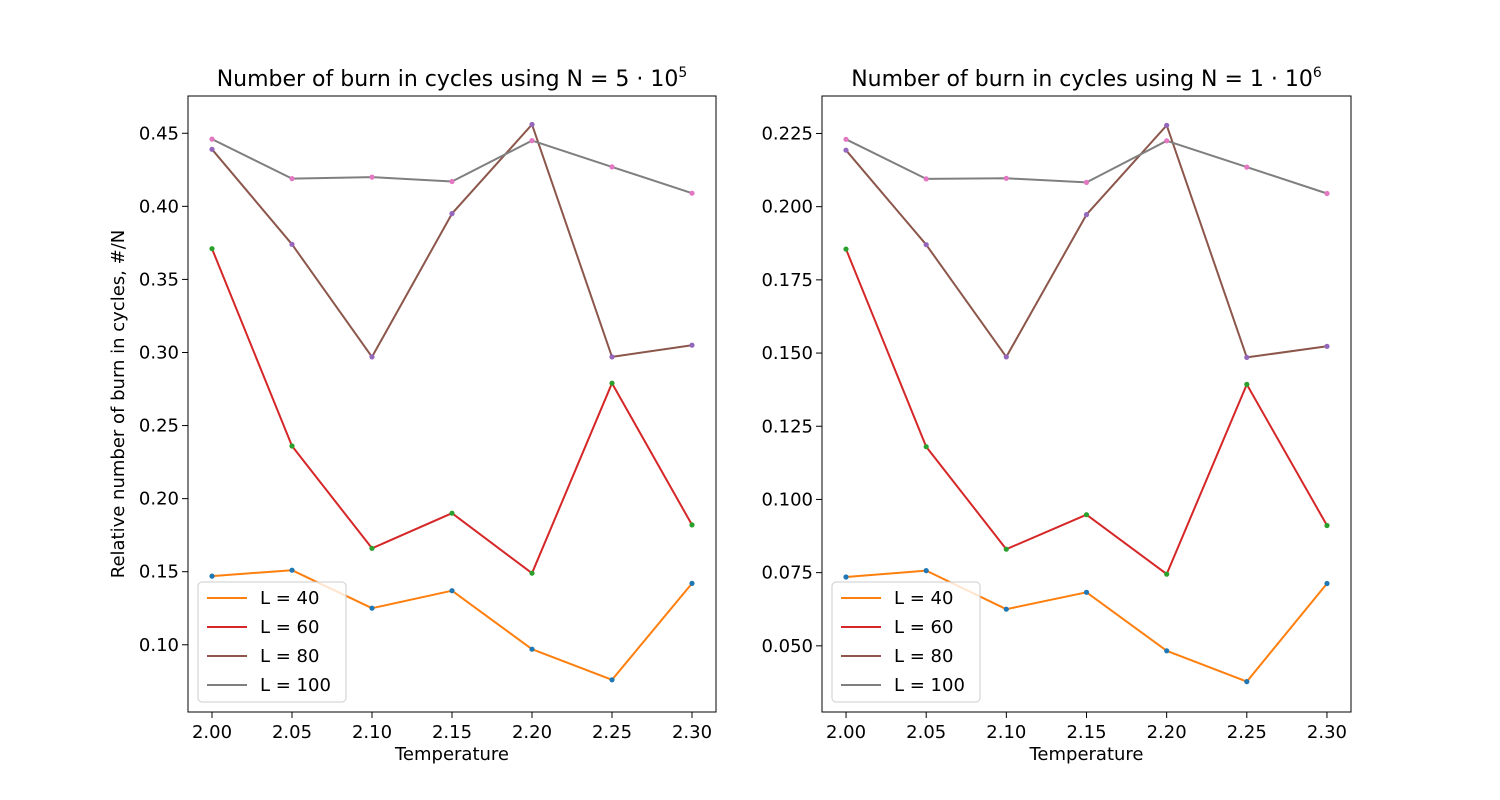 The image size is (1500, 800). What do you see at coordinates (289, 656) in the screenshot?
I see `left-legend-label: L = 80` at bounding box center [289, 656].